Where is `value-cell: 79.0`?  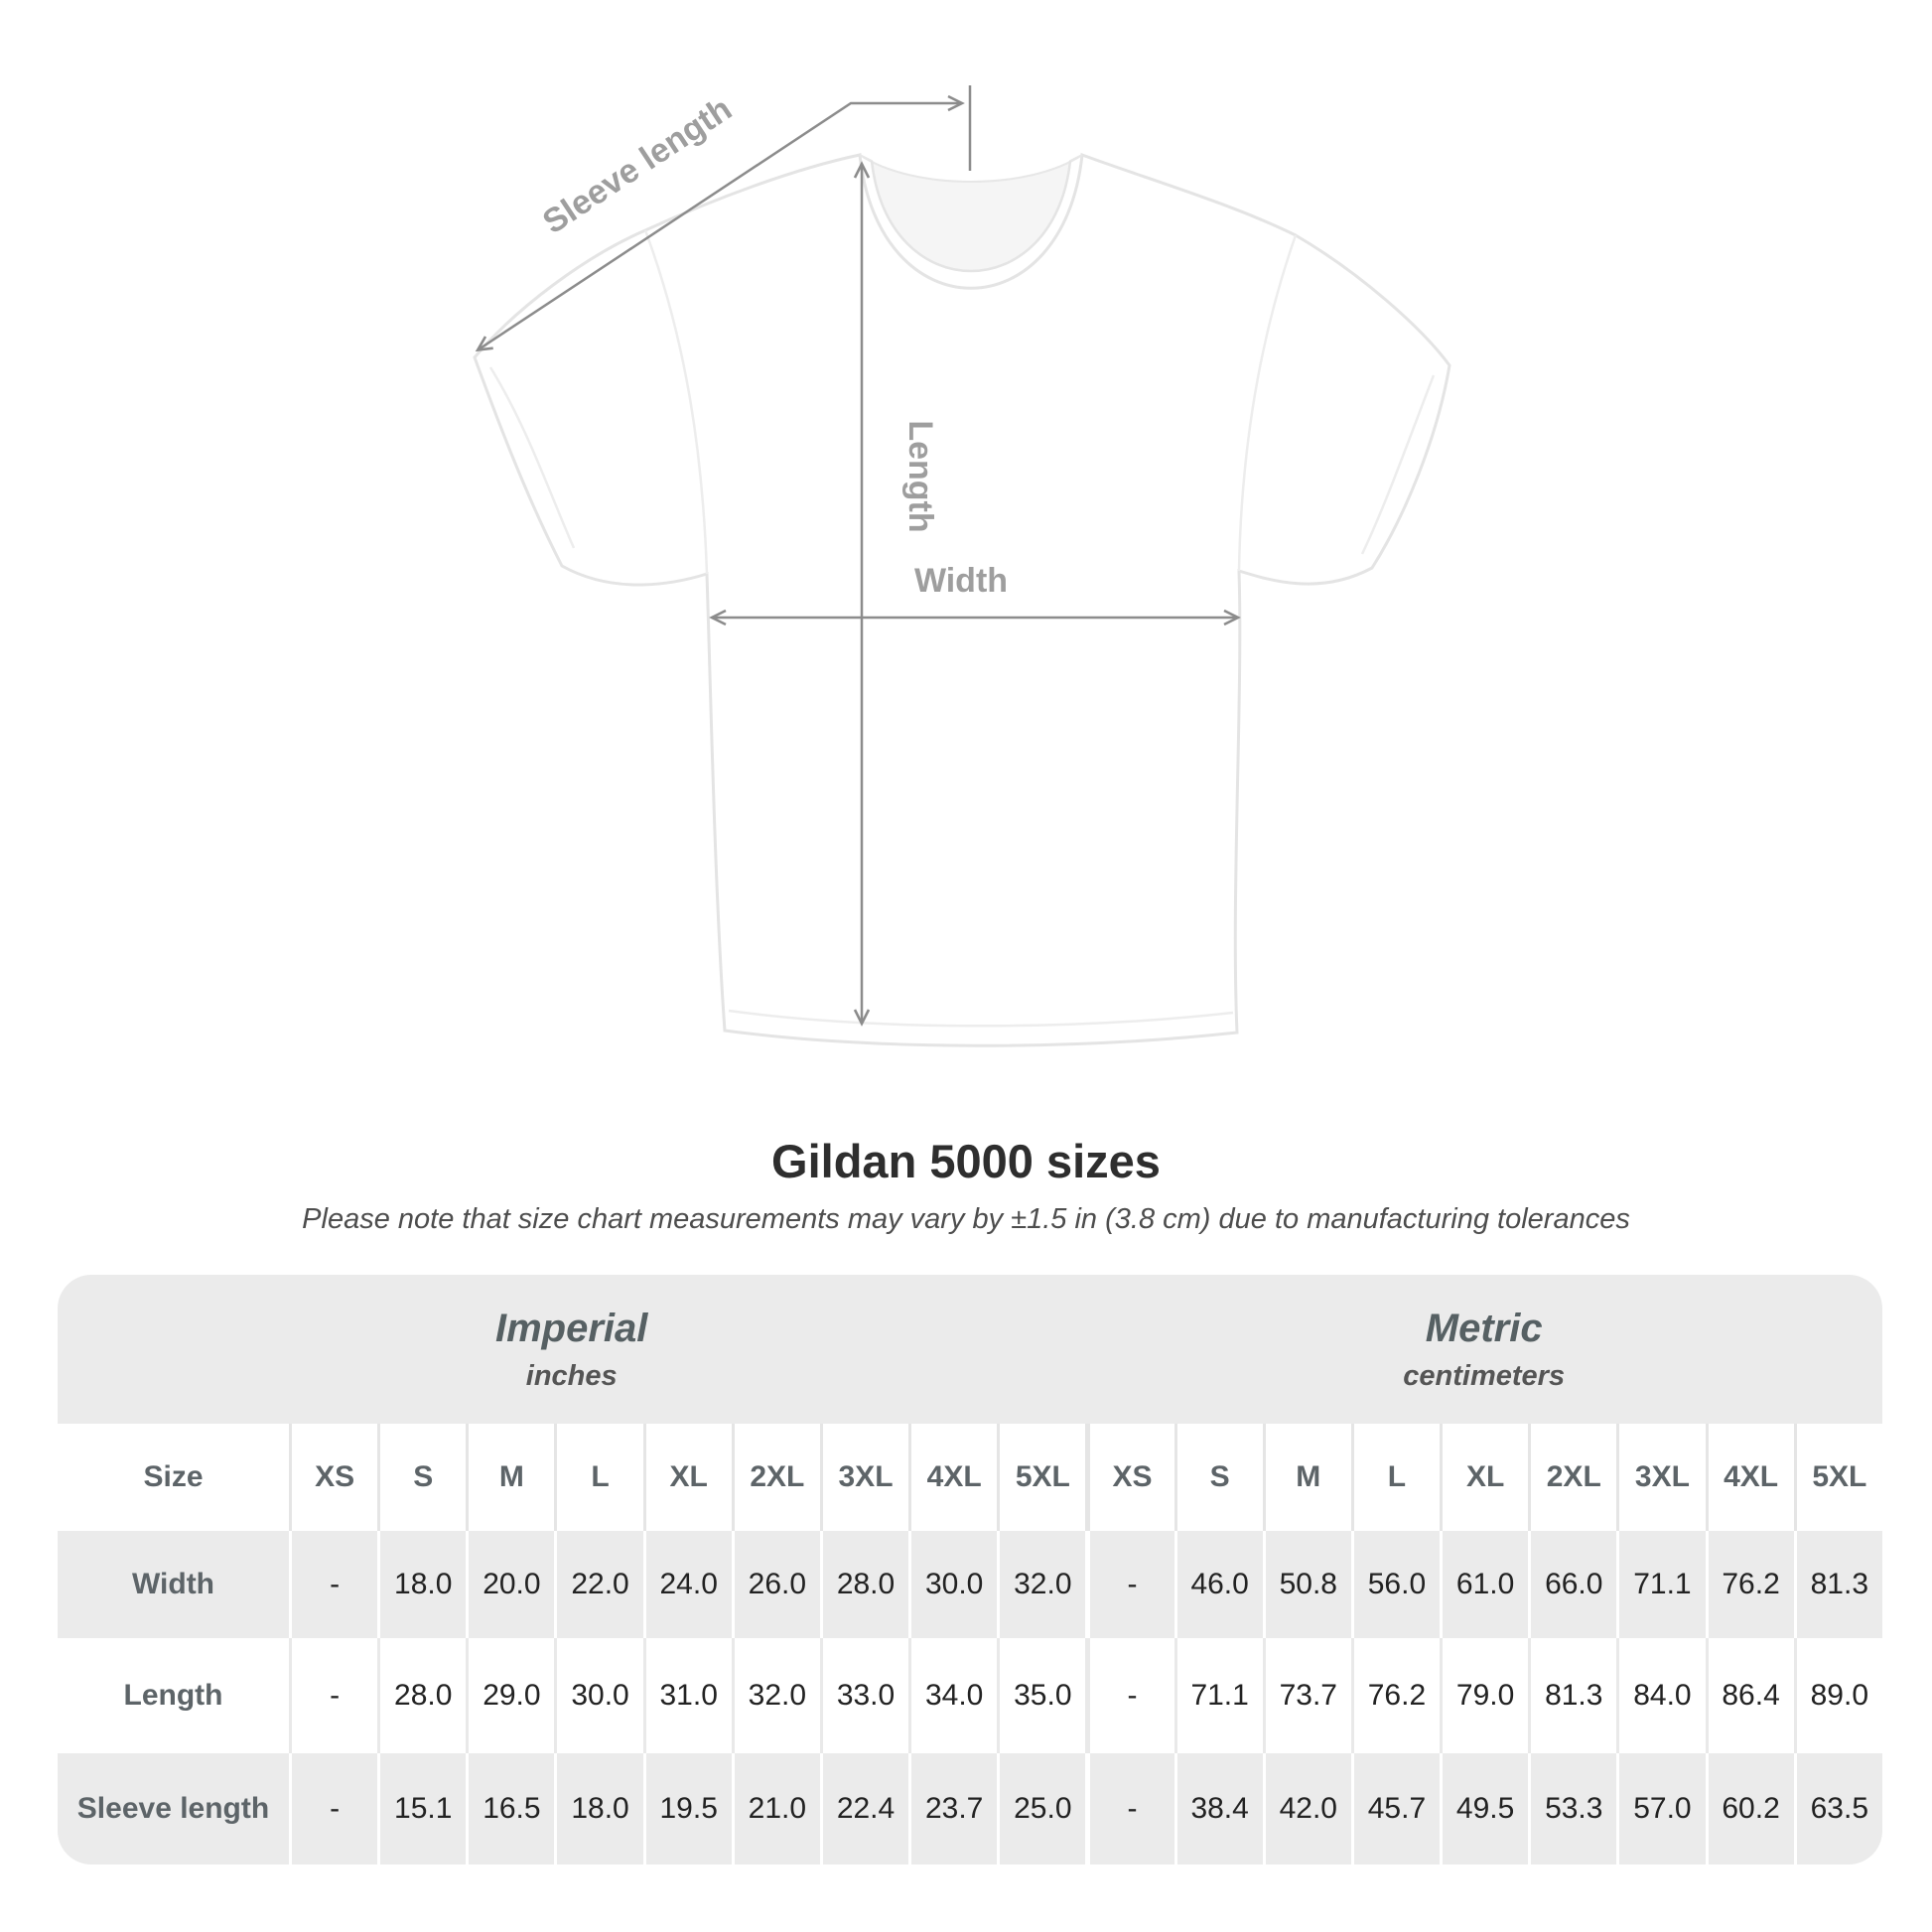 value-cell: 79.0 is located at coordinates (1485, 1695).